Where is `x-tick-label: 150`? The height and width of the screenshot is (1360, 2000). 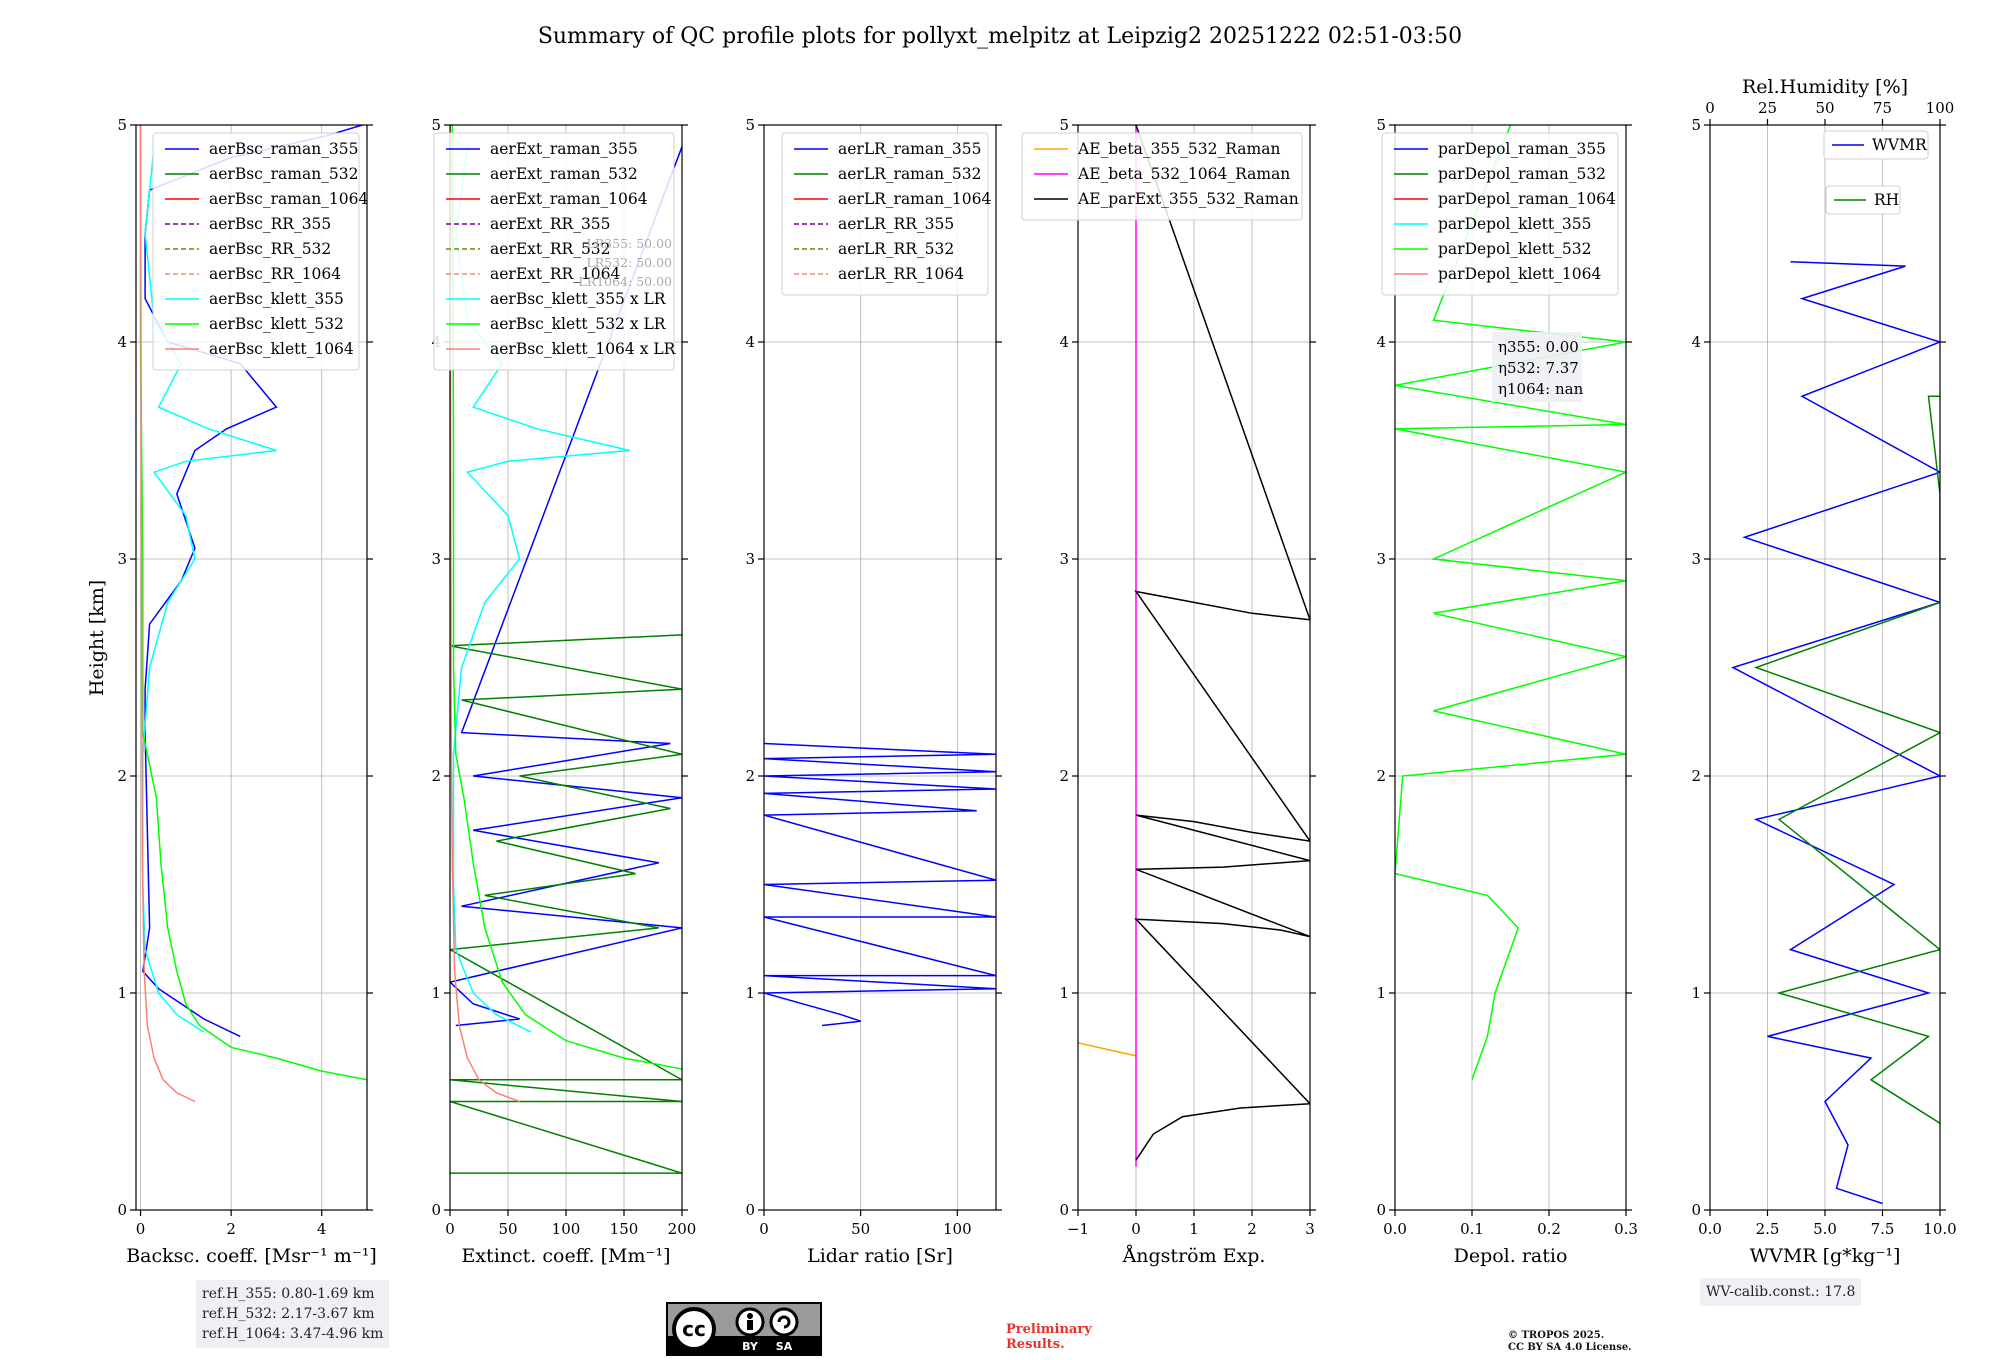
x-tick-label: 150 is located at coordinates (624, 1229).